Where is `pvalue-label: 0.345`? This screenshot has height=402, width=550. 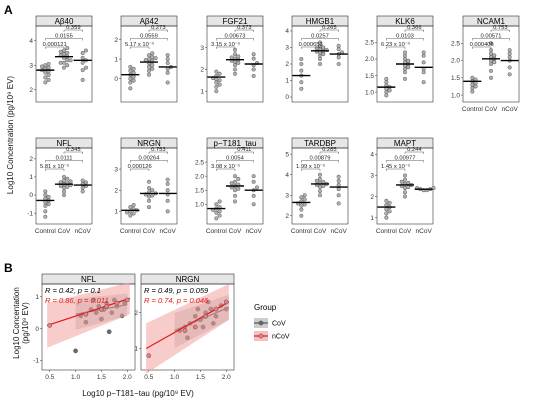
pvalue-label: 0.345 is located at coordinates (73, 150).